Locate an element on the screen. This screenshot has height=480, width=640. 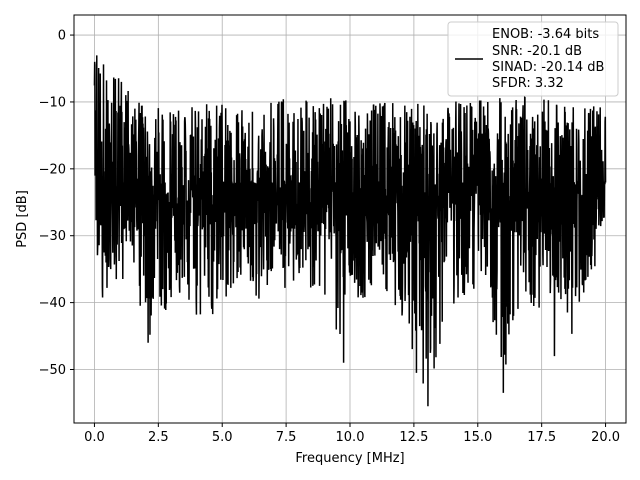
y-axis-ticks: 0 −10 −20 −30 −40 −50 is located at coordinates (56, 203).